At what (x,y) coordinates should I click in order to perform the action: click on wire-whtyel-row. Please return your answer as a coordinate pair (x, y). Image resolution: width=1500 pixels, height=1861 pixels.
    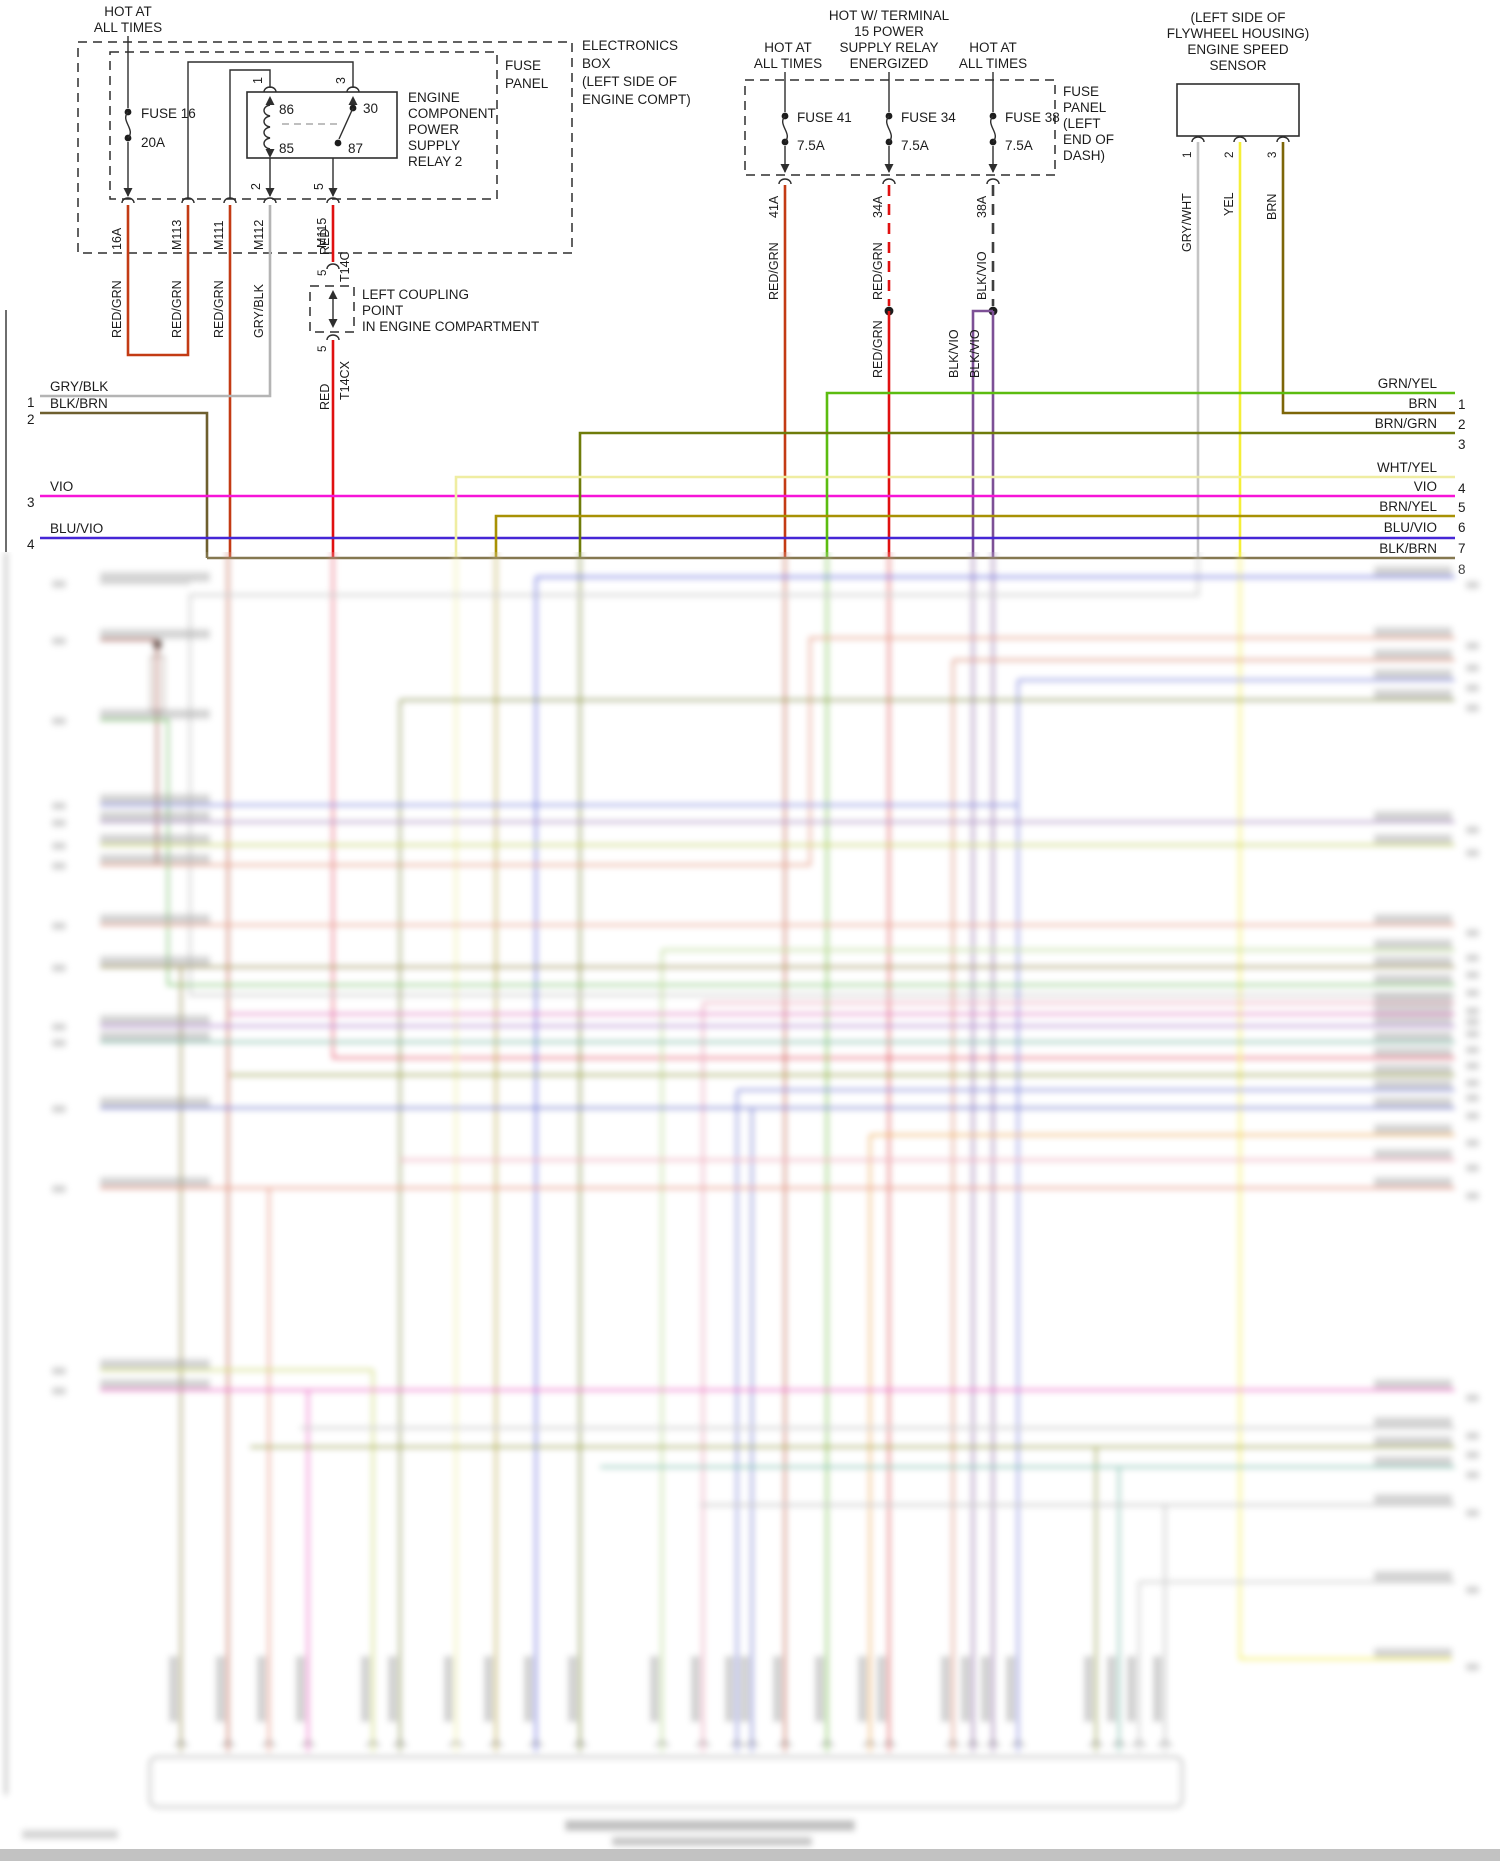
    Looking at the image, I should click on (954, 516).